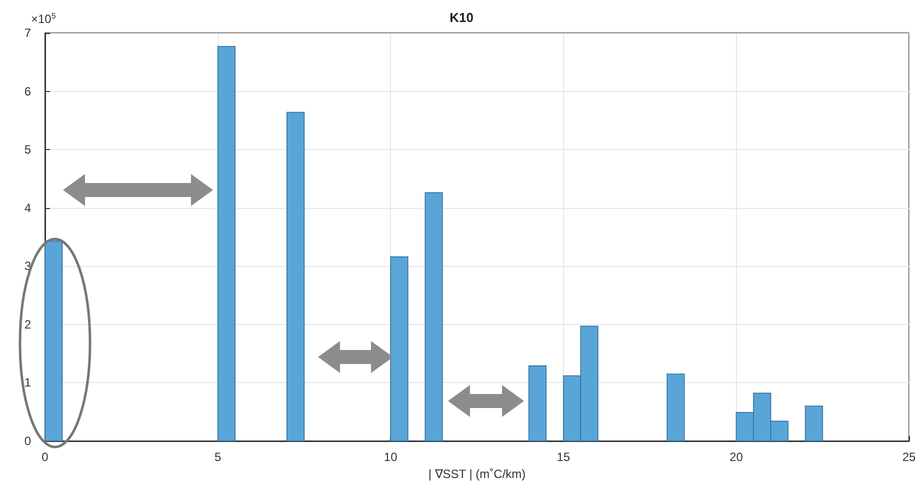 Image resolution: width=923 pixels, height=488 pixels. I want to click on x-tick-label: 15, so click(563, 457).